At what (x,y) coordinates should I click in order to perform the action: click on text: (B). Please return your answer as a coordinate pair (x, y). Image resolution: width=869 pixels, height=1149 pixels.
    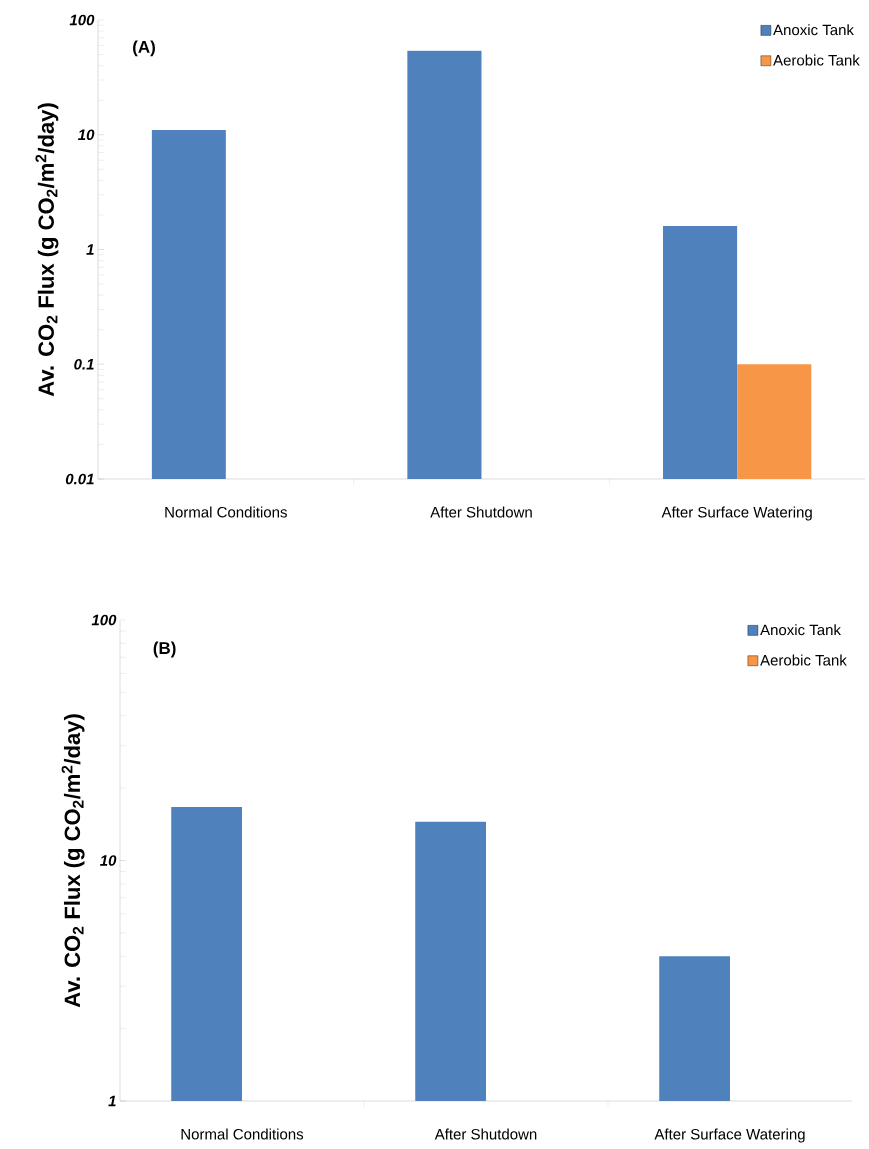
    Looking at the image, I should click on (164, 649).